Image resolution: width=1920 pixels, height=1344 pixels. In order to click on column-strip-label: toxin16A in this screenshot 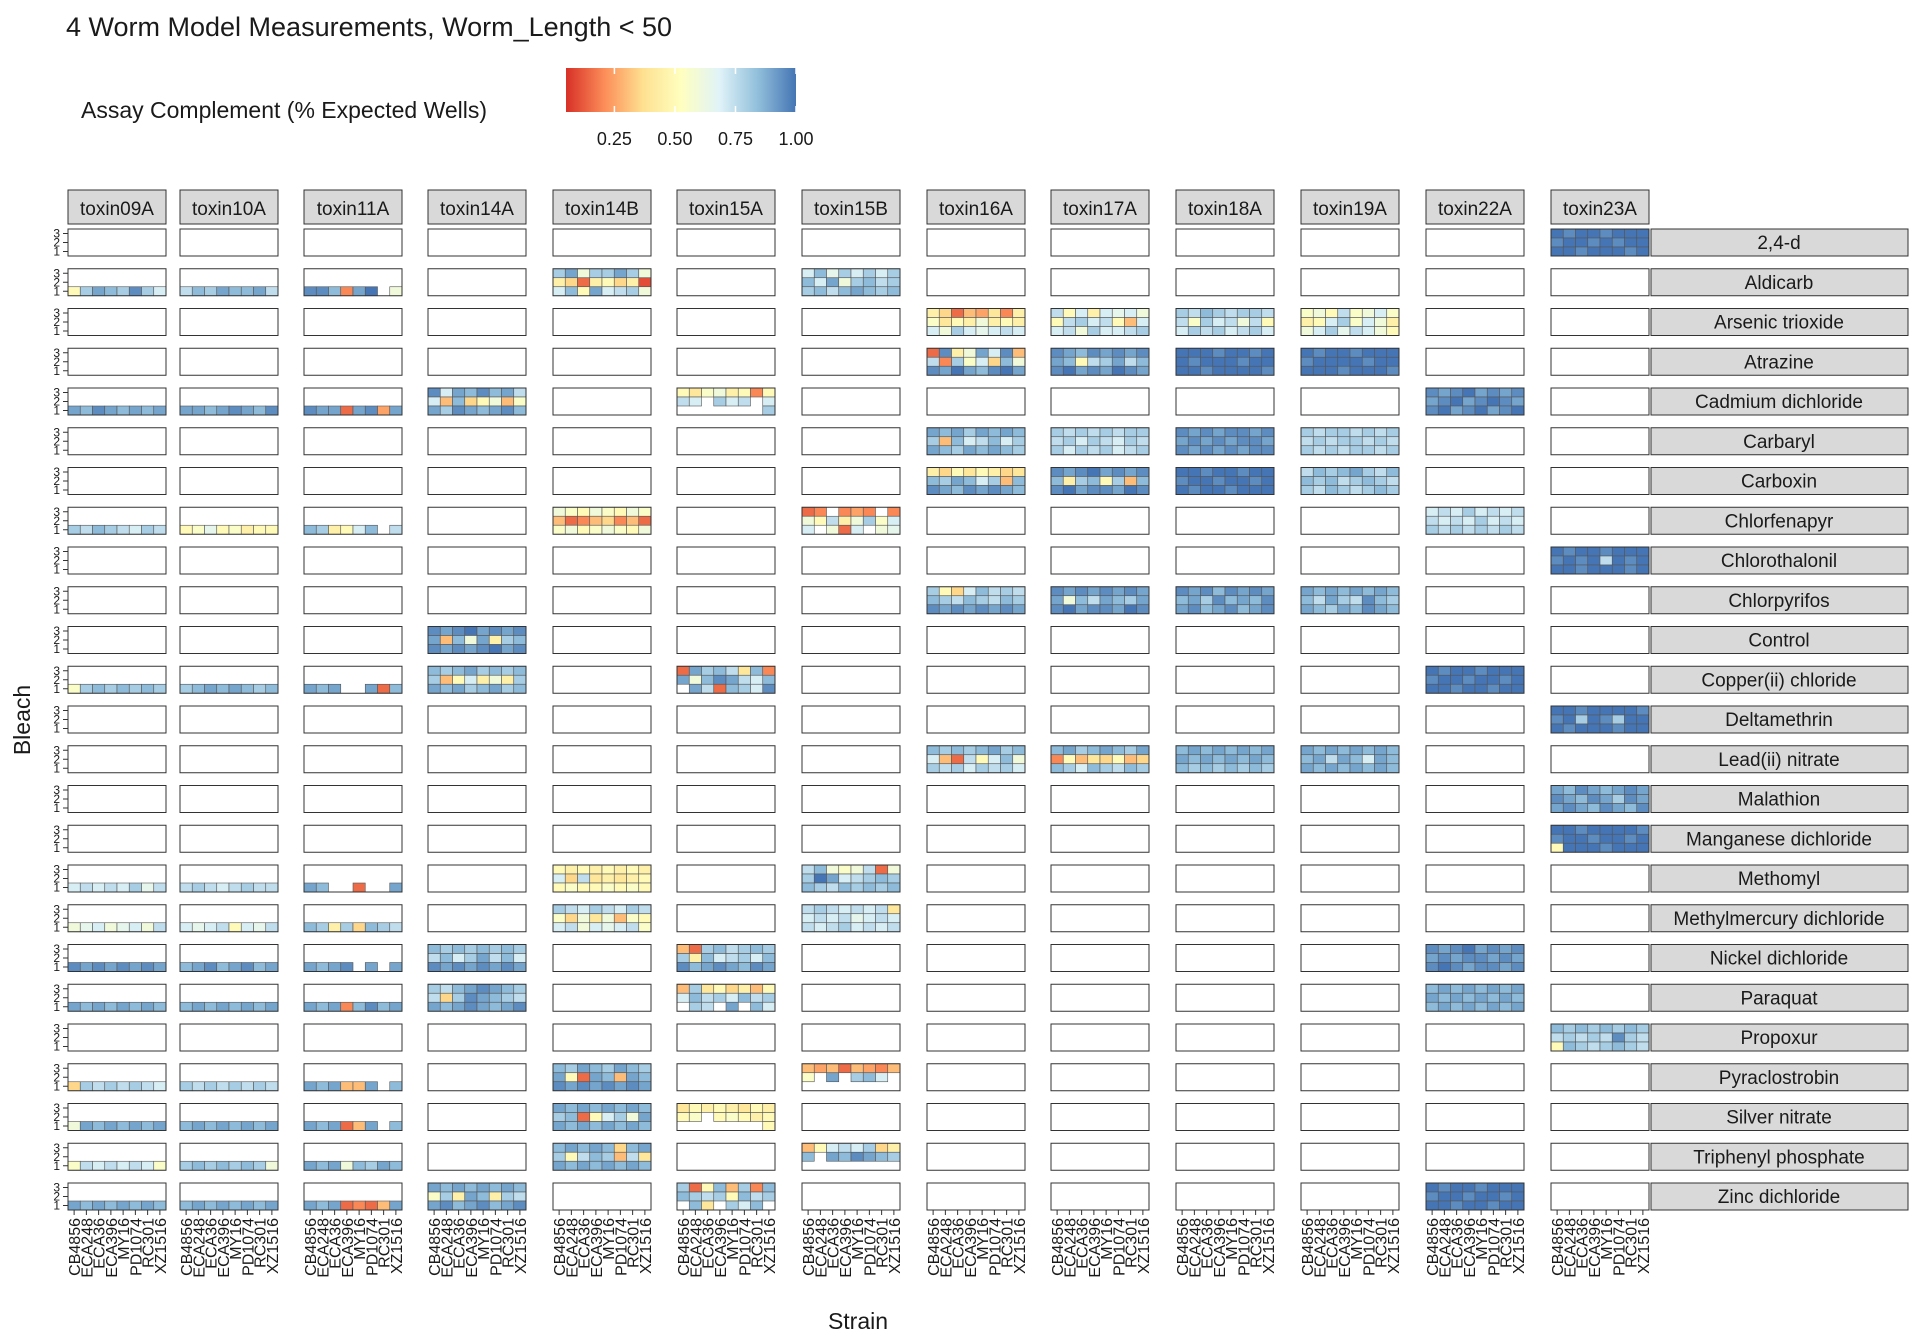, I will do `click(976, 209)`.